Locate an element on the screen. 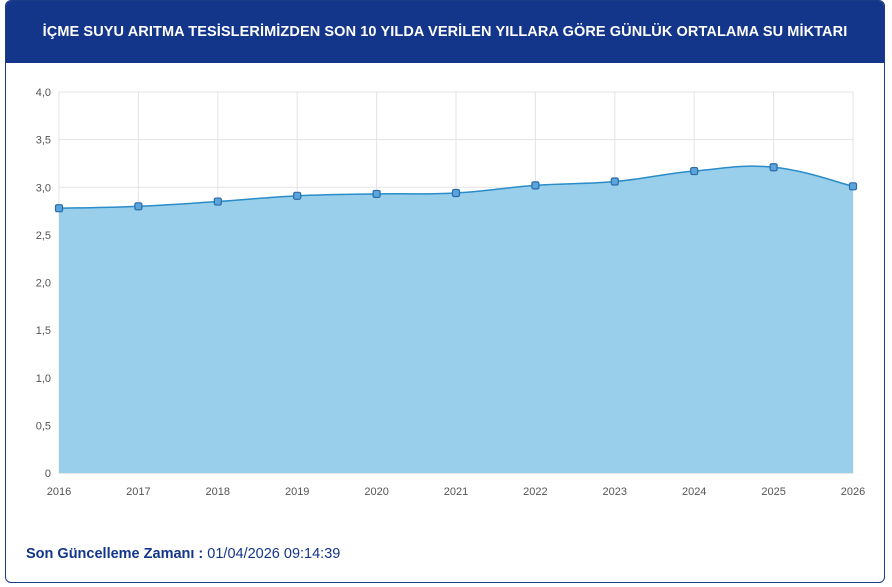  x-tick-label: 2016 is located at coordinates (59, 492).